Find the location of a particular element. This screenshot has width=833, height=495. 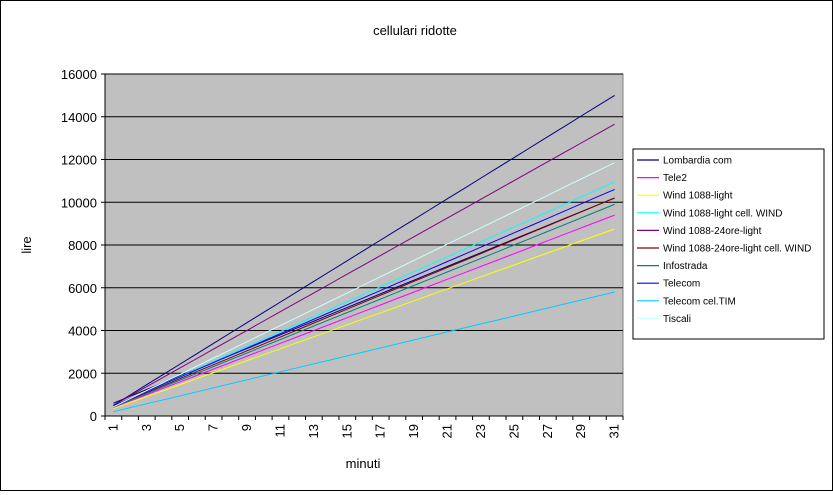

y-tick-label: 8000 is located at coordinates (82, 245).